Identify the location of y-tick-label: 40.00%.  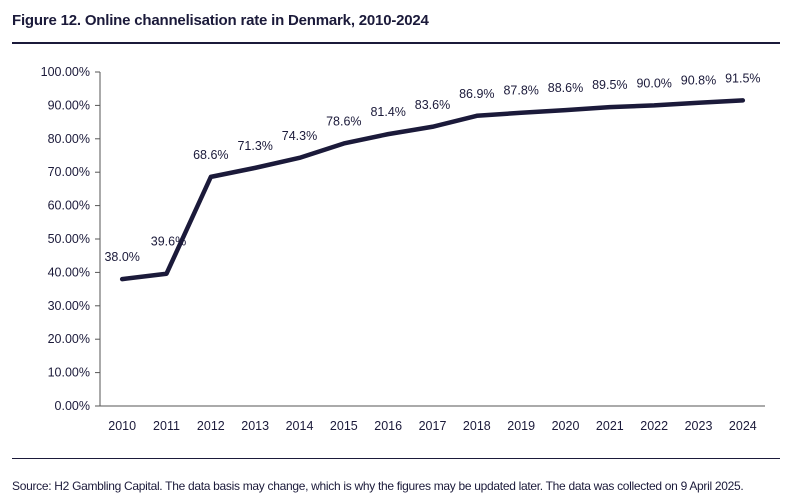
(69, 272).